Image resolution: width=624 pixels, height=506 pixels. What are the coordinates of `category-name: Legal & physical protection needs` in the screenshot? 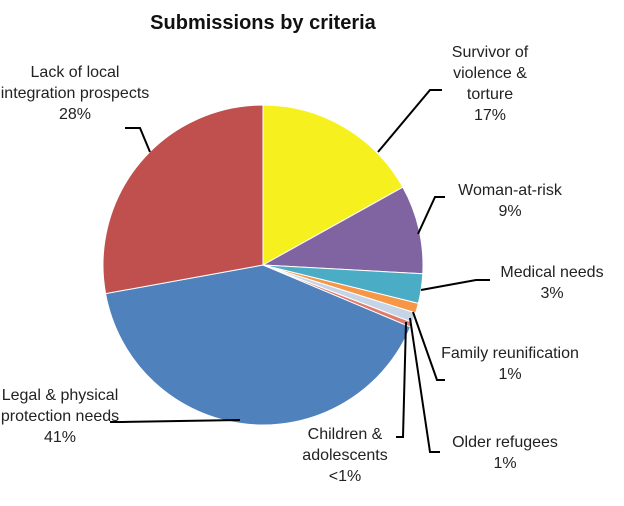 It's located at (60, 406).